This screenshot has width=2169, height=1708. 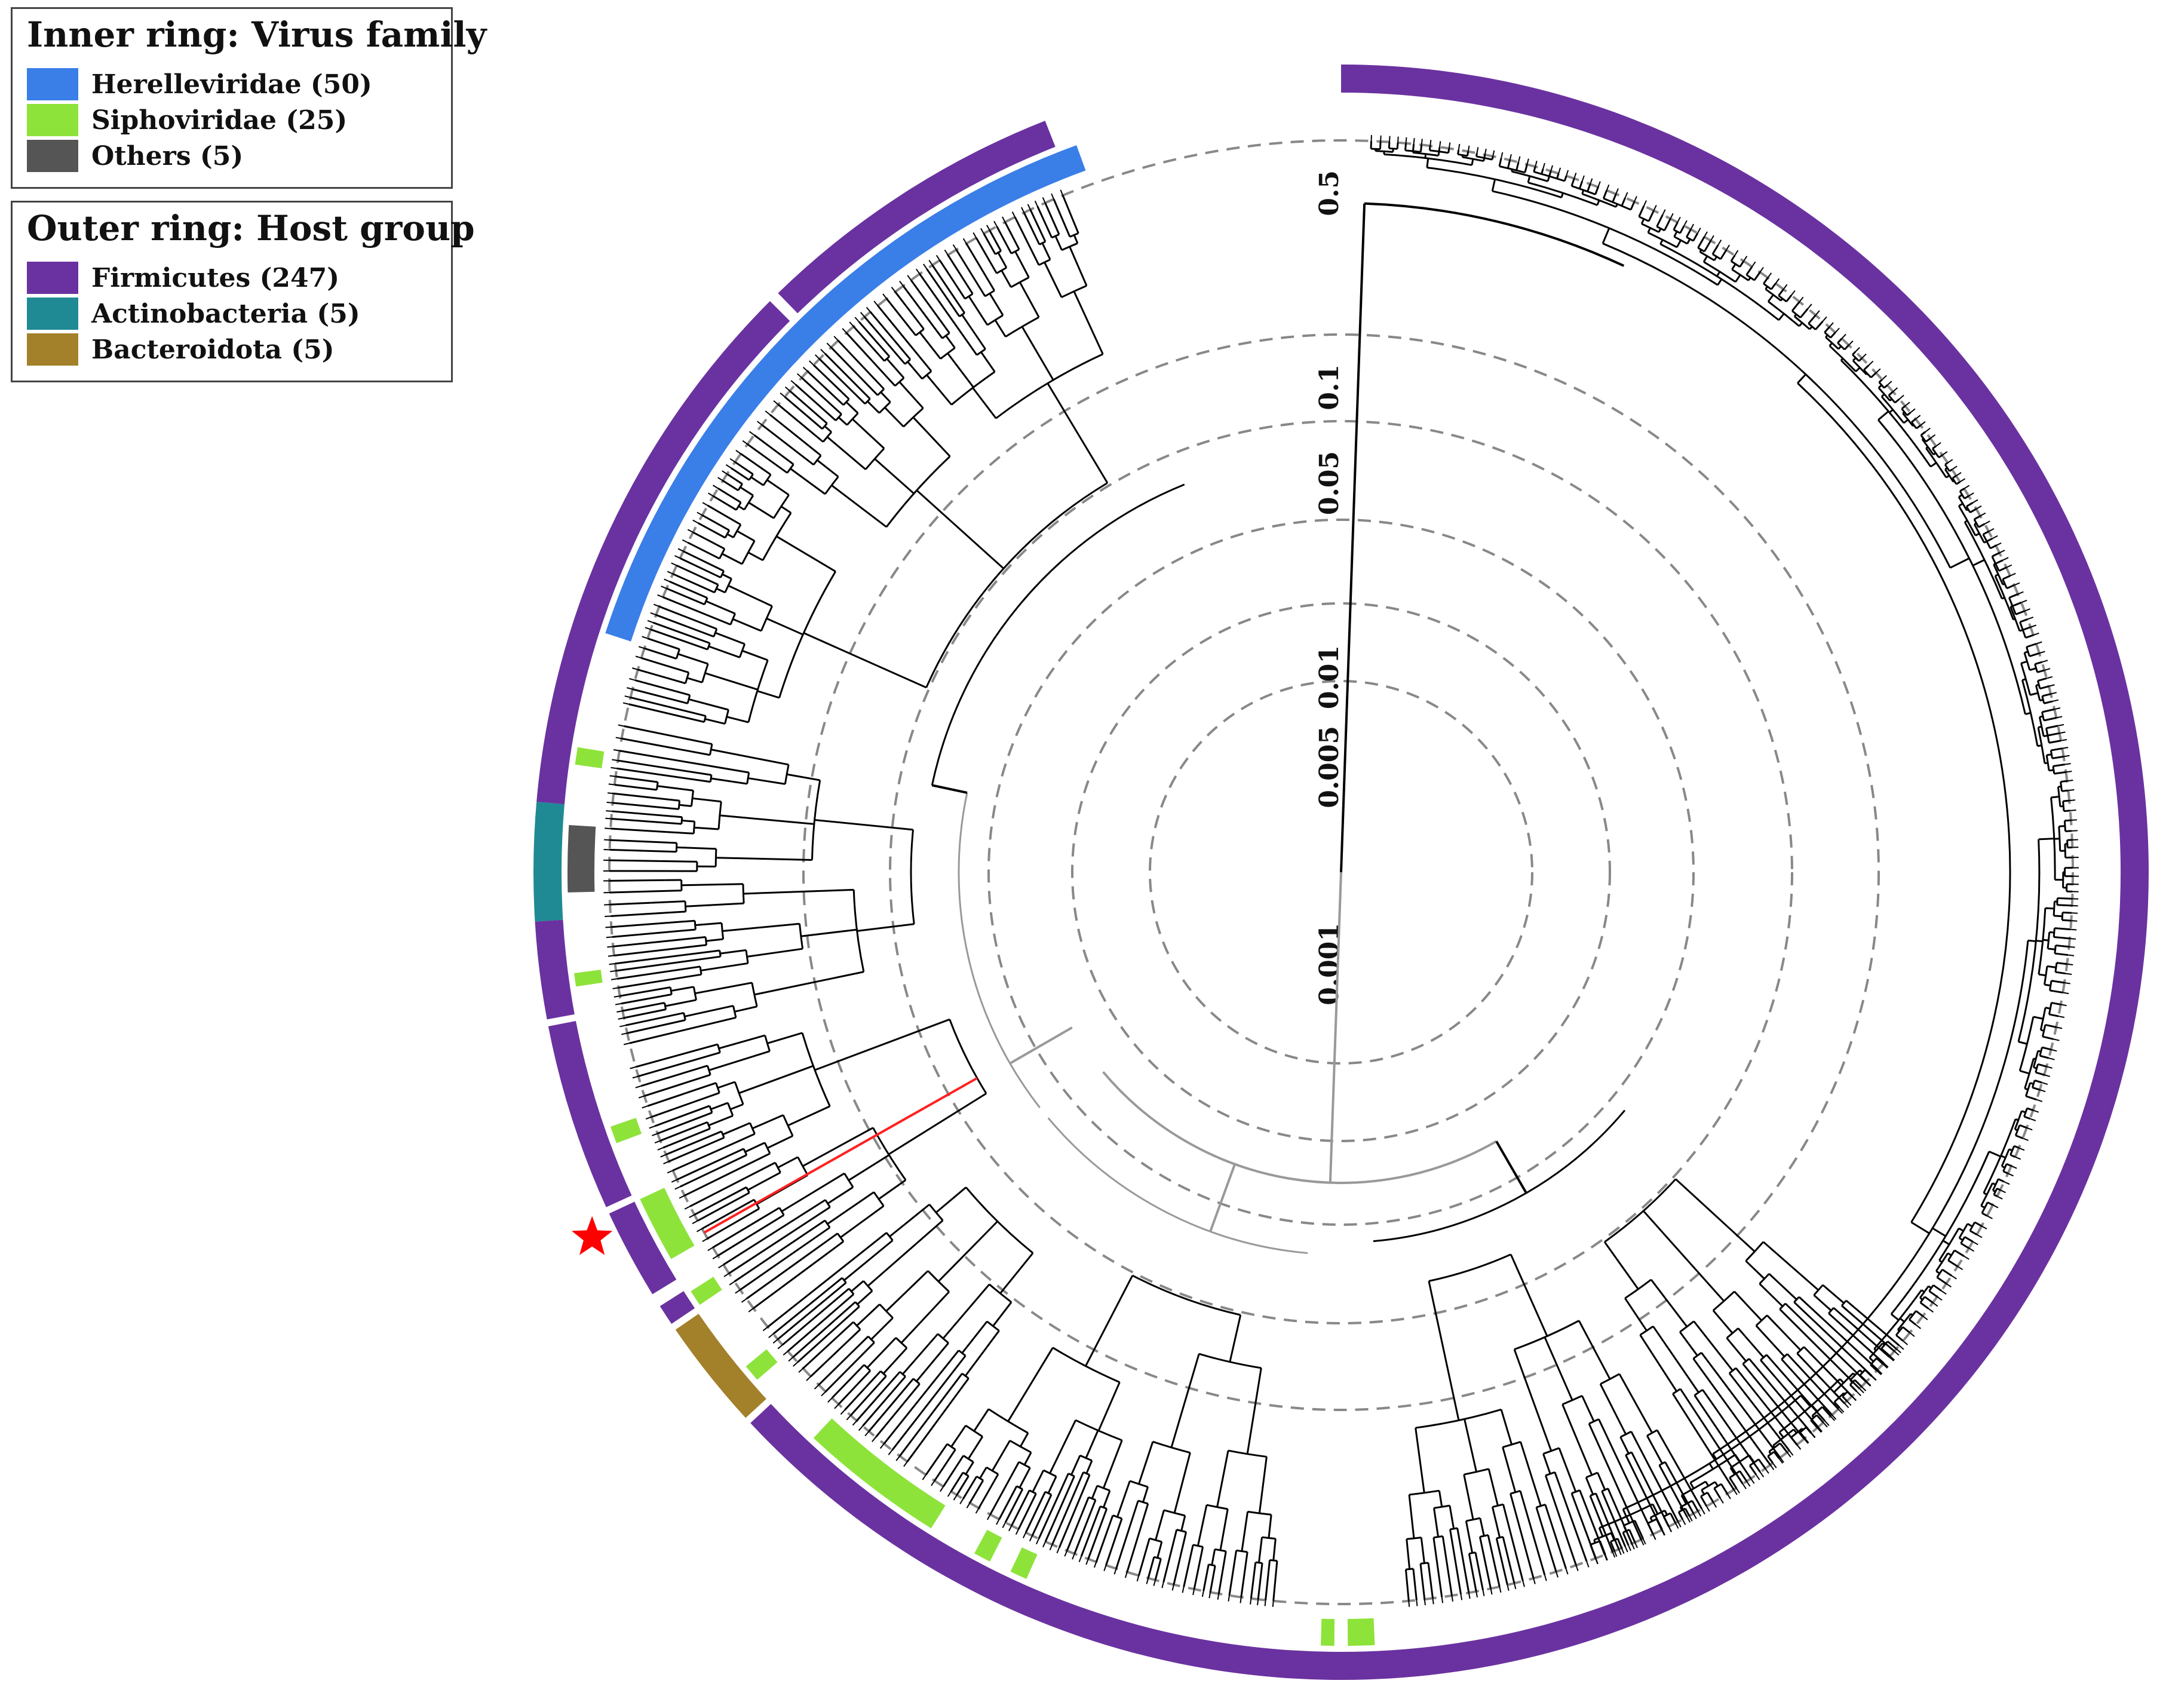 What do you see at coordinates (555, 969) in the screenshot?
I see `outer-ring-firmicutes` at bounding box center [555, 969].